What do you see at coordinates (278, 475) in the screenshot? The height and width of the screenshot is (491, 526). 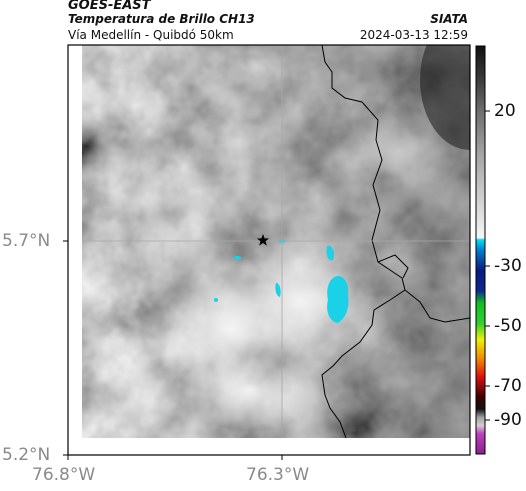 I see `lon-tick-label: 76.3°W` at bounding box center [278, 475].